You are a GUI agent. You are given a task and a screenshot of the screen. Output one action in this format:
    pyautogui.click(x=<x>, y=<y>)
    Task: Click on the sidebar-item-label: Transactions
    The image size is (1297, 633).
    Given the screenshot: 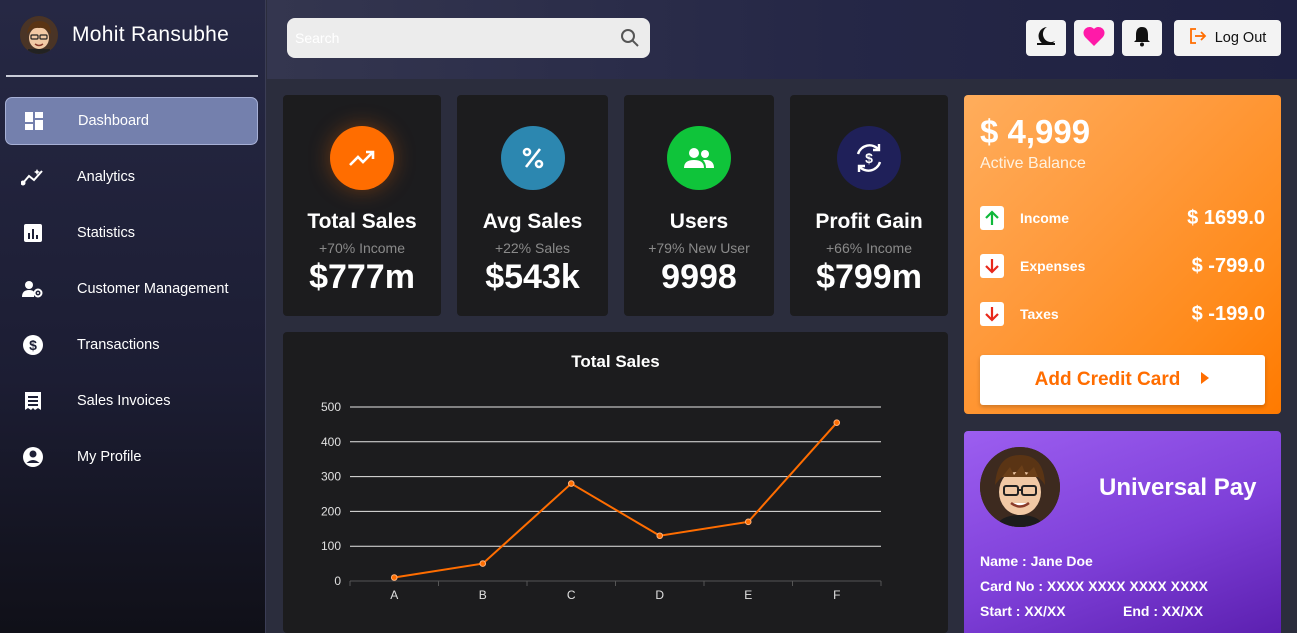 What is the action you would take?
    pyautogui.click(x=118, y=345)
    